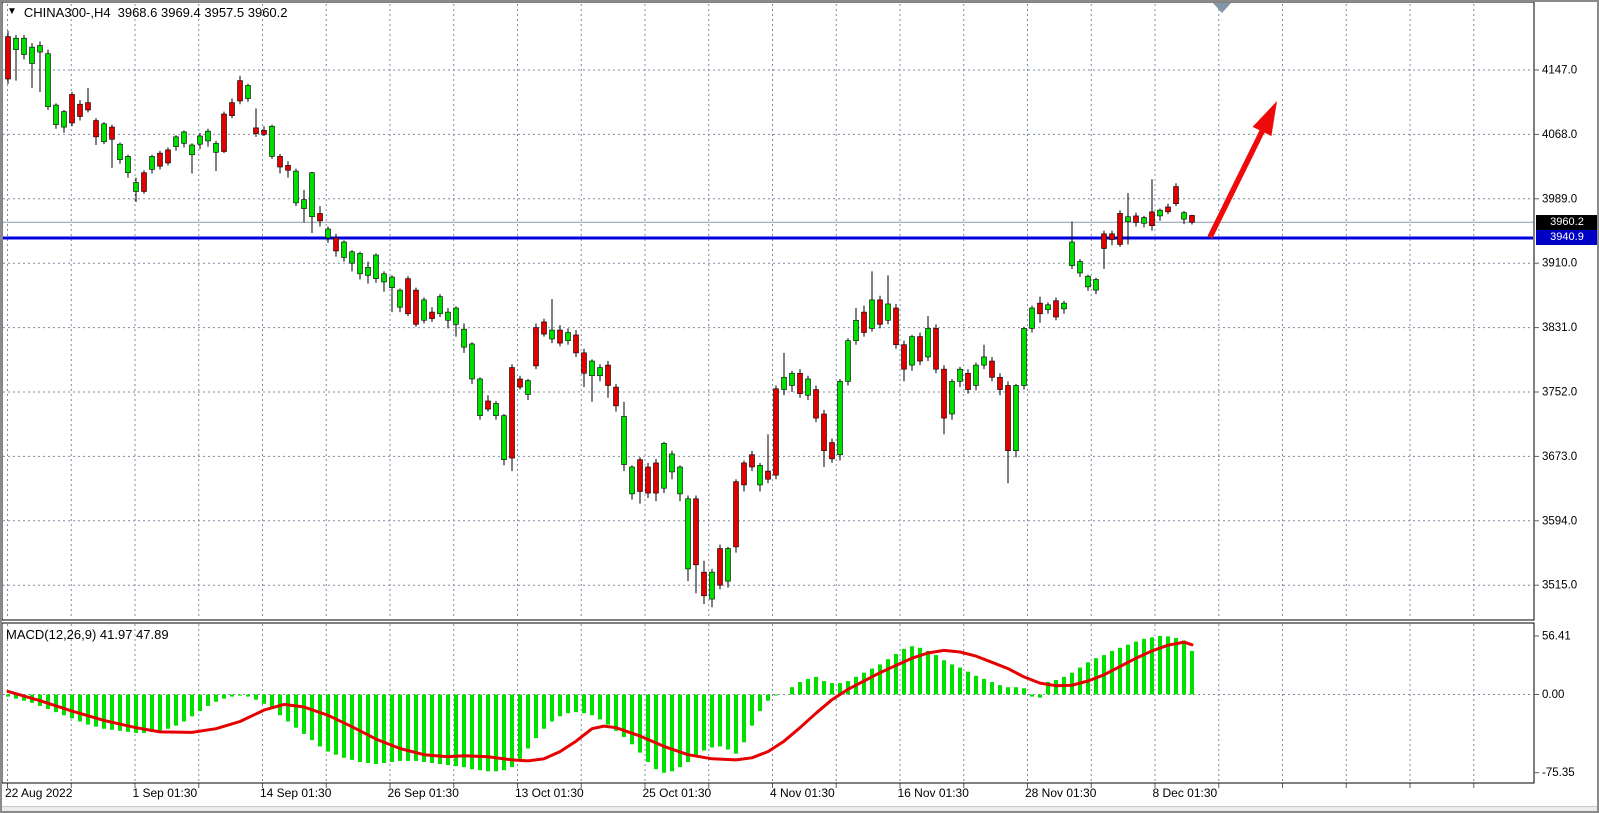 This screenshot has width=1599, height=813. What do you see at coordinates (1559, 521) in the screenshot?
I see `price-axis-label: 3594.0` at bounding box center [1559, 521].